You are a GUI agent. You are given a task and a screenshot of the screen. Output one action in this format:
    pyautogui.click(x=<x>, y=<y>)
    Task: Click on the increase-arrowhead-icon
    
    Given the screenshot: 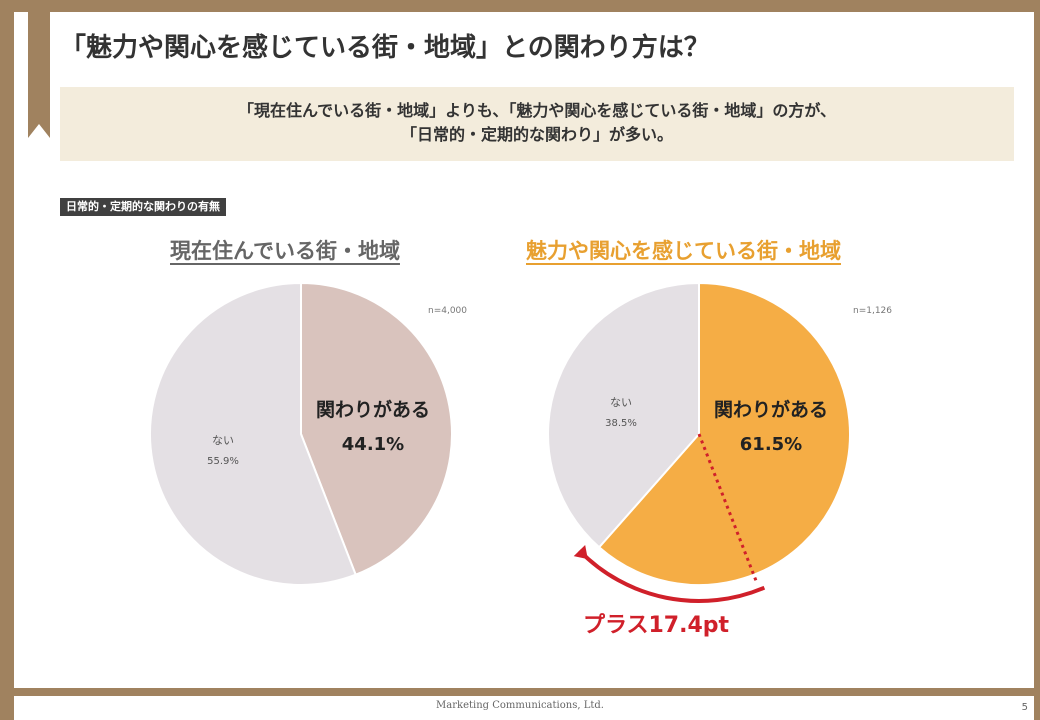 What is the action you would take?
    pyautogui.click(x=580, y=552)
    